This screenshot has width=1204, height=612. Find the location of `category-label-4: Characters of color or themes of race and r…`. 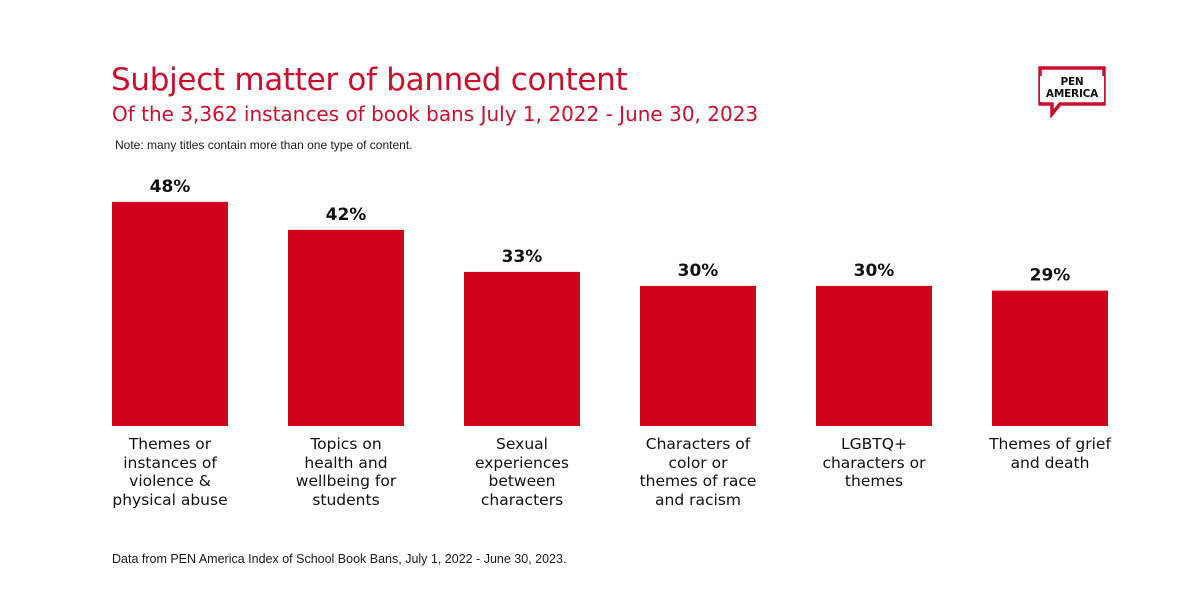

category-label-4: Characters of color or themes of race and r… is located at coordinates (698, 472).